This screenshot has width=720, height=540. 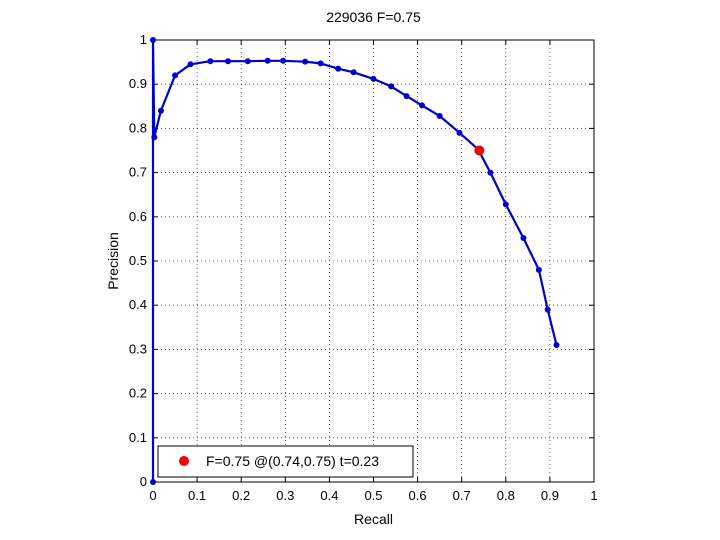 What do you see at coordinates (138, 172) in the screenshot?
I see `y-tick-label: 0.7` at bounding box center [138, 172].